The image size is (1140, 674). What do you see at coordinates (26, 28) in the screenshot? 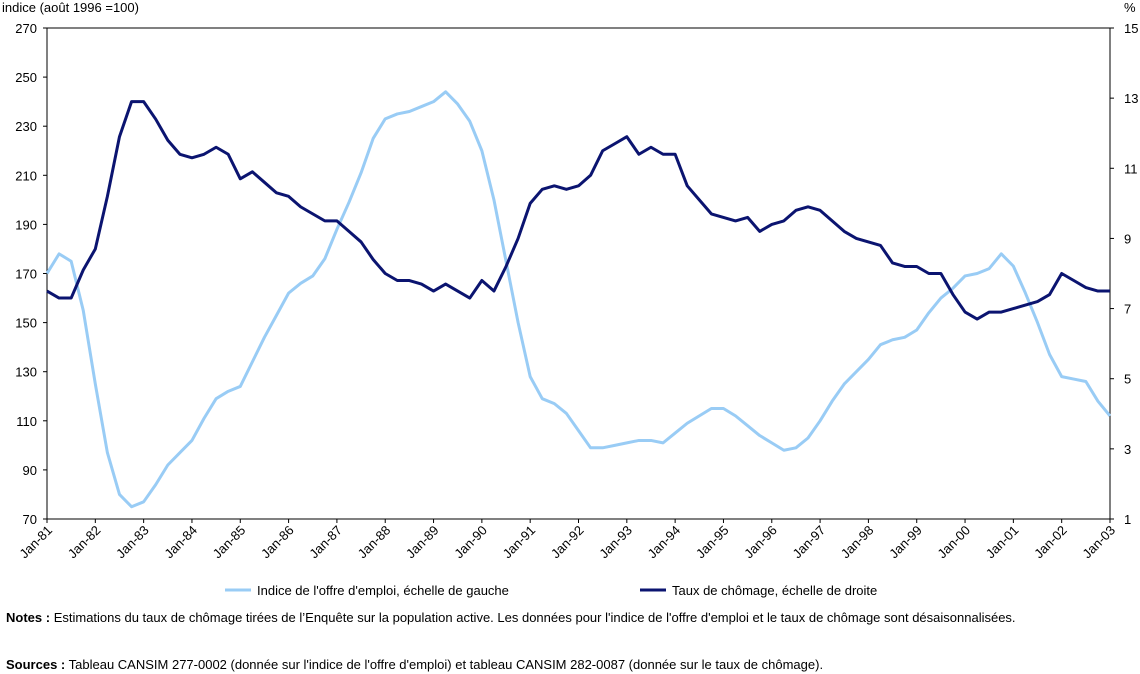
I see `y-tick-label: 270` at bounding box center [26, 28].